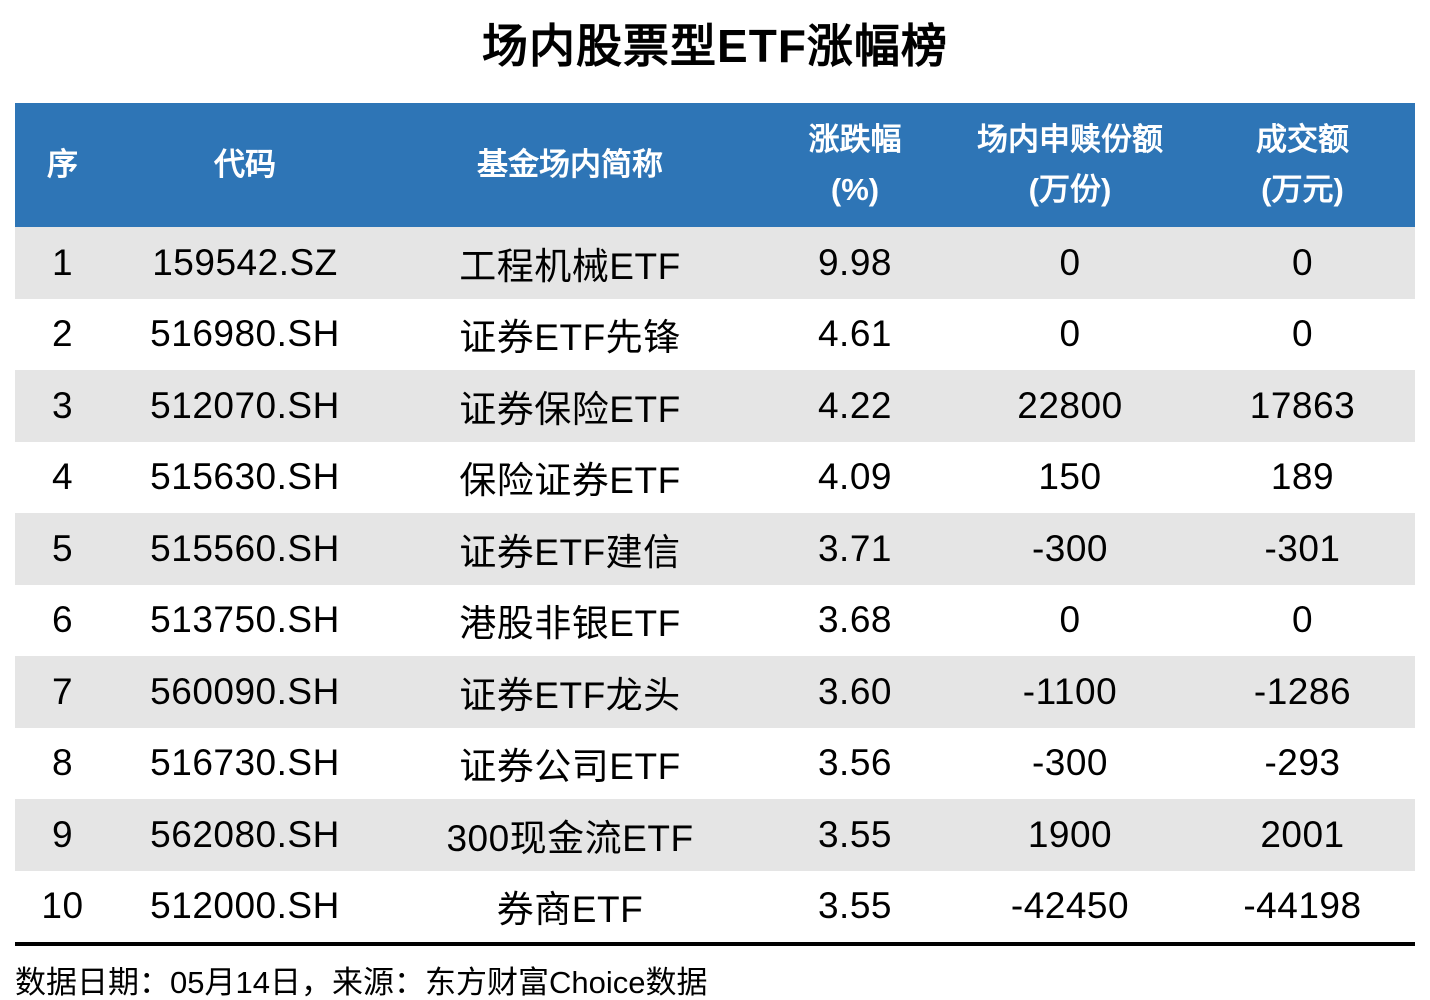  Describe the element at coordinates (245, 763) in the screenshot. I see `table-cell: 516730.SH` at that location.